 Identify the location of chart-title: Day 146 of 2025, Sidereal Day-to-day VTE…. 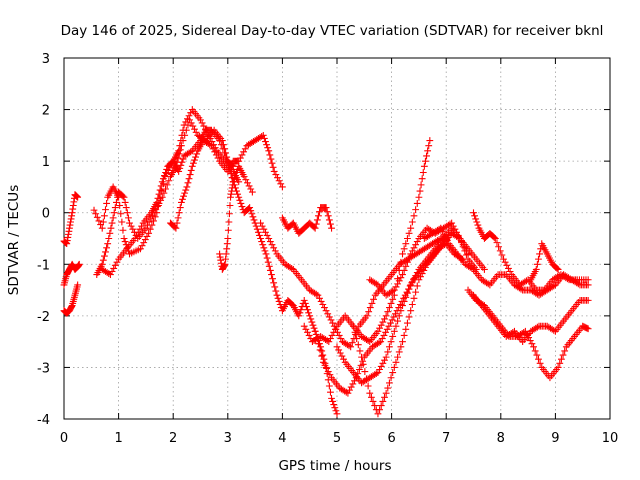
(332, 31).